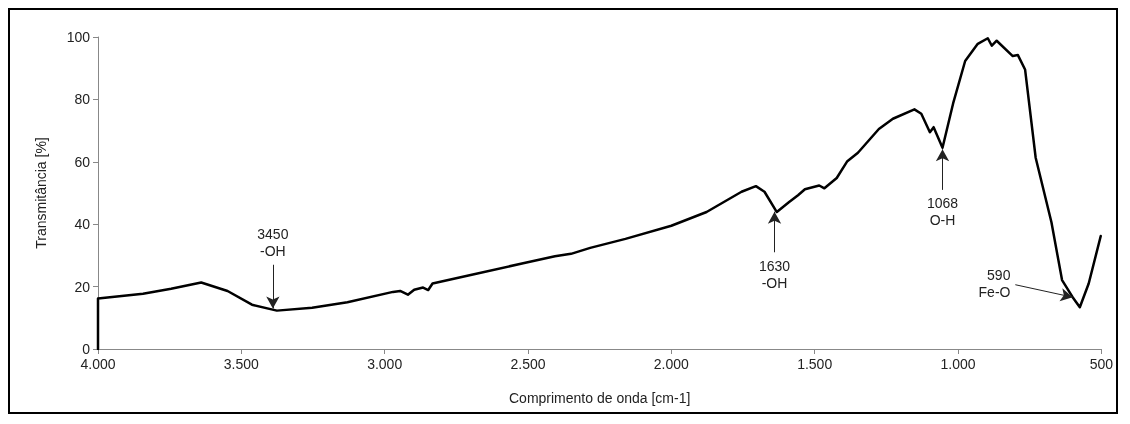 Image resolution: width=1130 pixels, height=424 pixels. Describe the element at coordinates (815, 364) in the screenshot. I see `x-tick-label: 1.500` at that location.